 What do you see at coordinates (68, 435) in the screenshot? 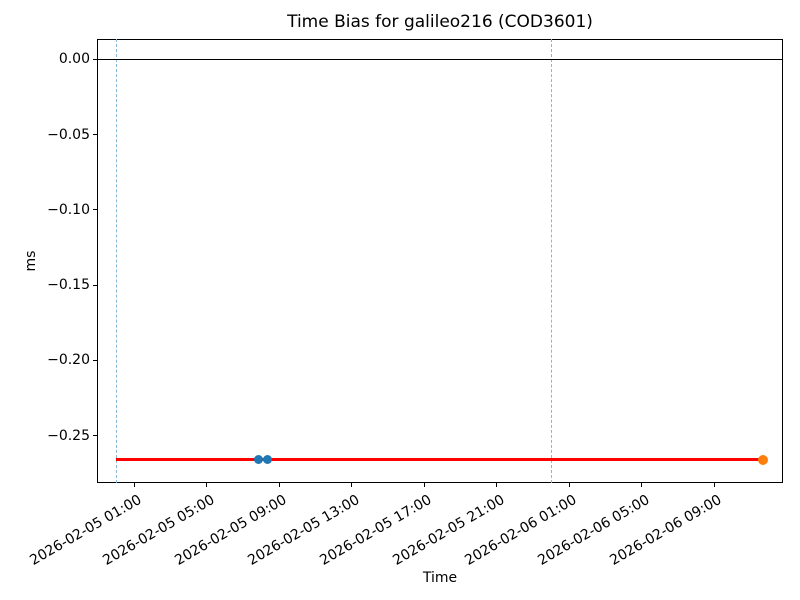
I see `y-tick-label: −0.25` at bounding box center [68, 435].